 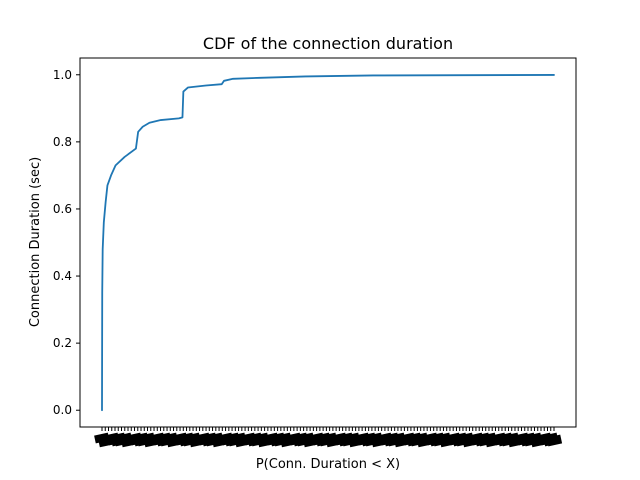 What do you see at coordinates (62, 343) in the screenshot?
I see `y-tick-label: 0.2` at bounding box center [62, 343].